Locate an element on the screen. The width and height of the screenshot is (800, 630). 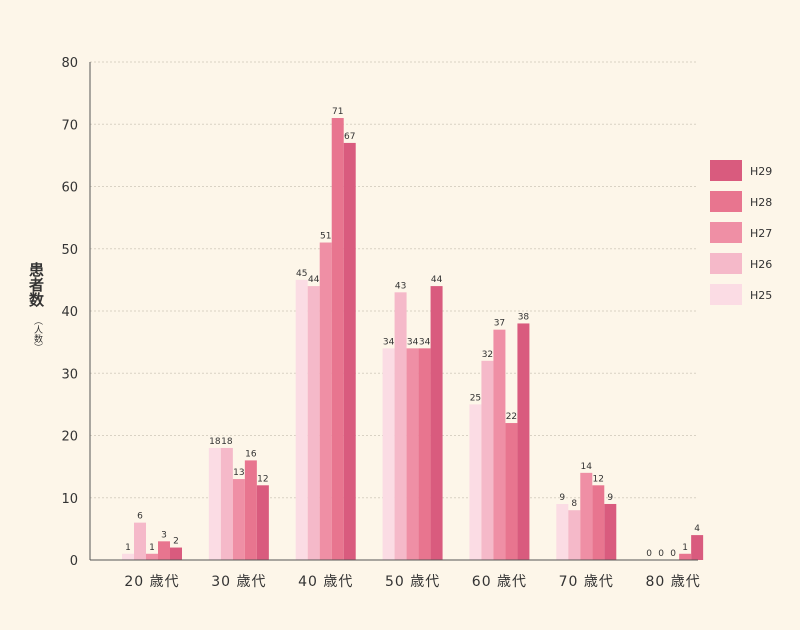
data-label: 13 is located at coordinates (238, 473).